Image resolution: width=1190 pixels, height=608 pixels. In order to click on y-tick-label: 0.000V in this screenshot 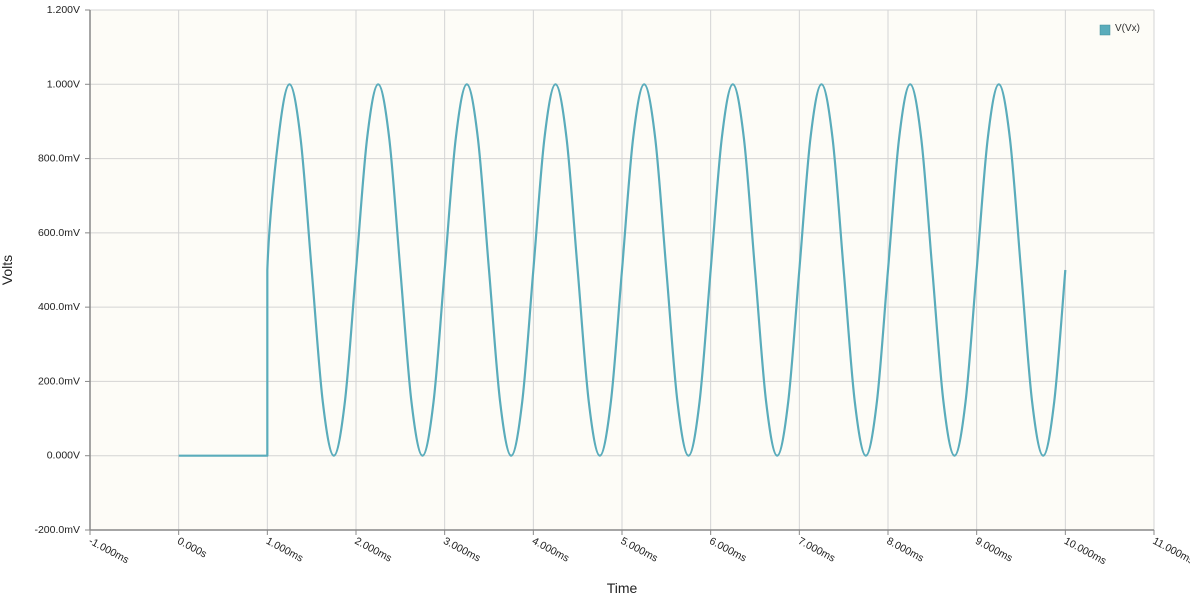, I will do `click(63, 456)`.